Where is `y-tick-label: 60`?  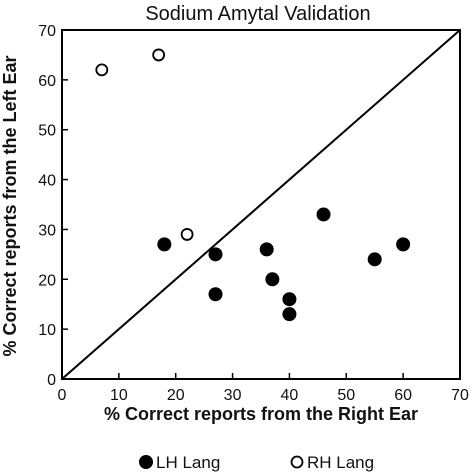
y-tick-label: 60 is located at coordinates (47, 81).